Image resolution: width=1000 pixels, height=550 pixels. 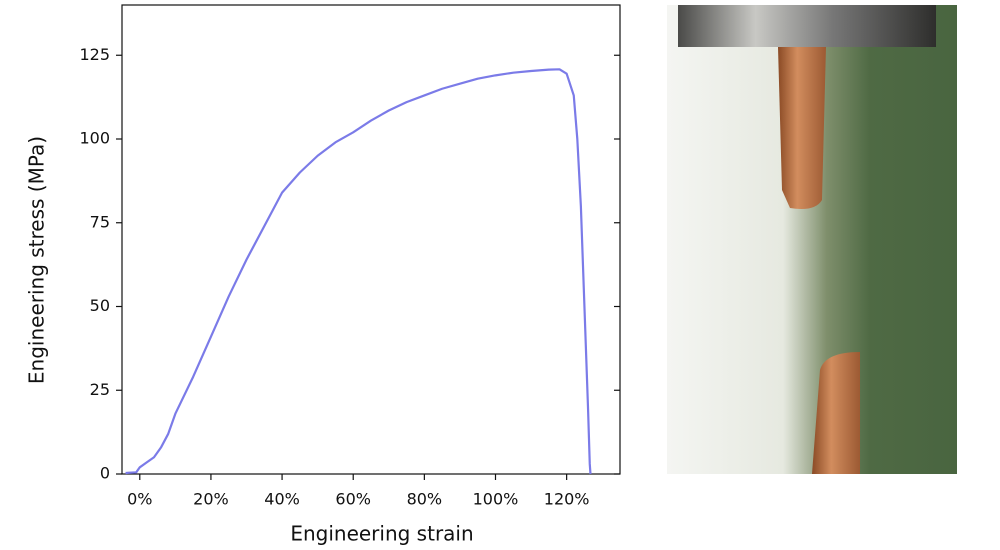 What do you see at coordinates (425, 499) in the screenshot?
I see `x-tick-label: 80%` at bounding box center [425, 499].